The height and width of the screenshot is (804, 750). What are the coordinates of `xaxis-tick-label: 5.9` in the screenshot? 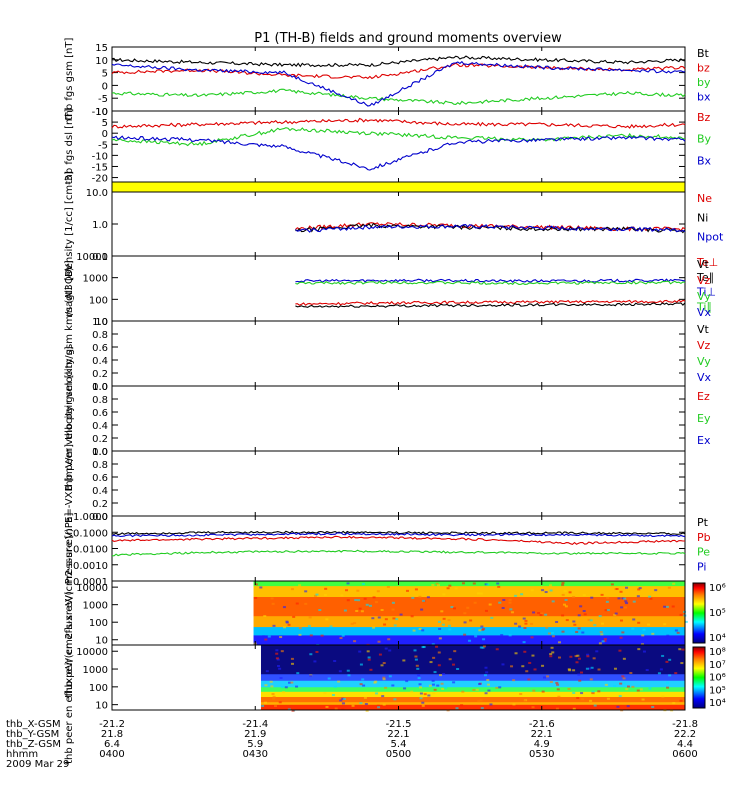 It's located at (255, 744).